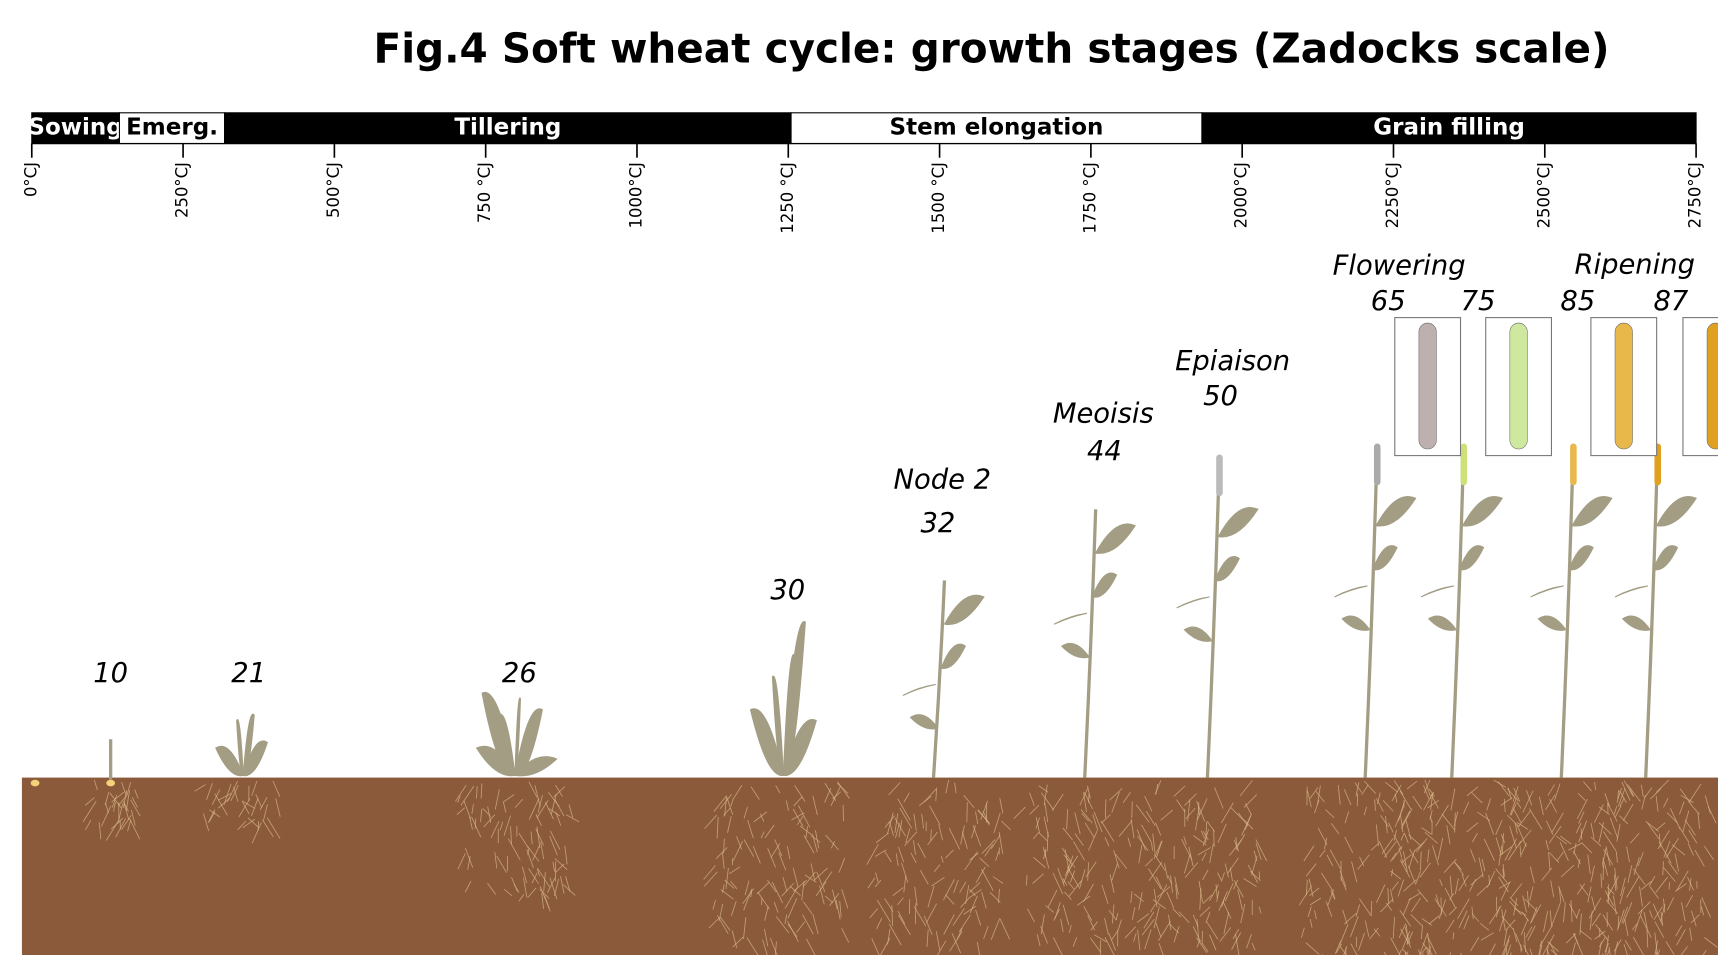 This screenshot has height=955, width=1718. Describe the element at coordinates (507, 128) in the screenshot. I see `phase-label: Tillering` at that location.